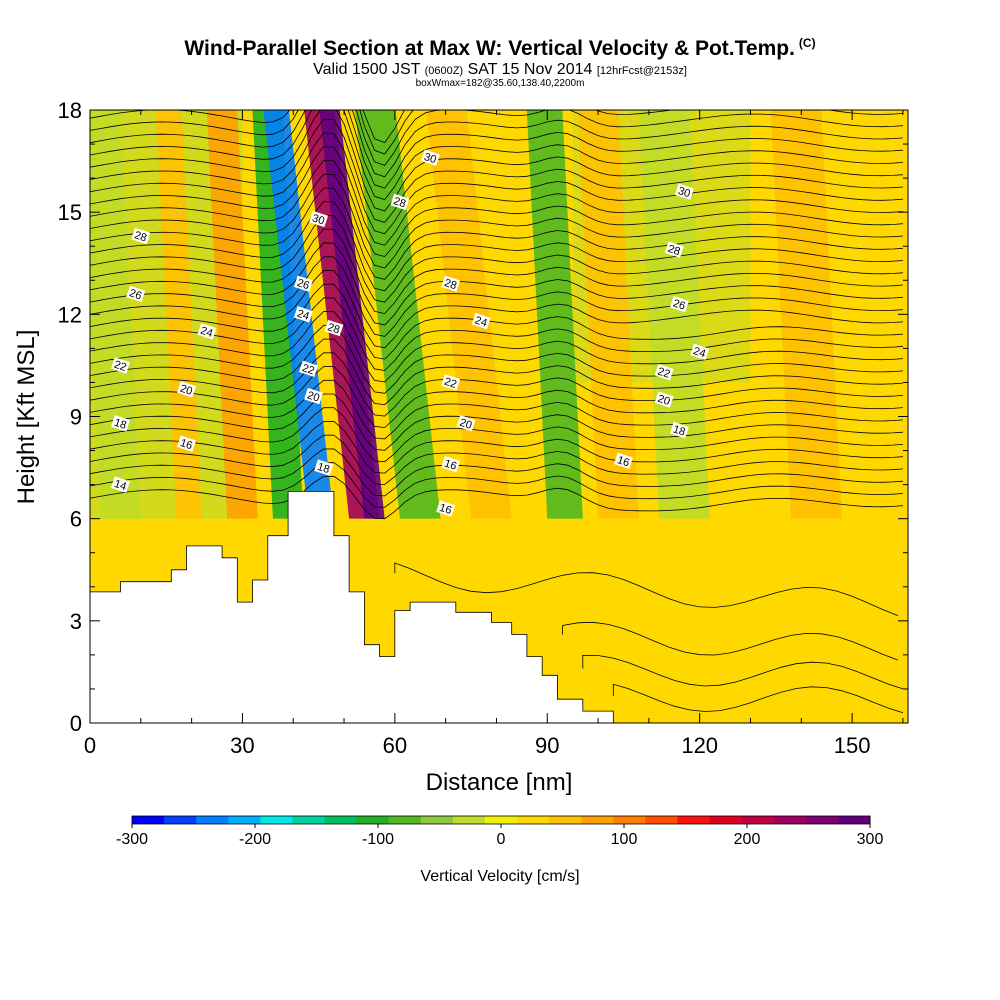 This screenshot has height=1000, width=1000. I want to click on box-info: boxWmax=182@35.60,138.40,2200m, so click(500, 83).